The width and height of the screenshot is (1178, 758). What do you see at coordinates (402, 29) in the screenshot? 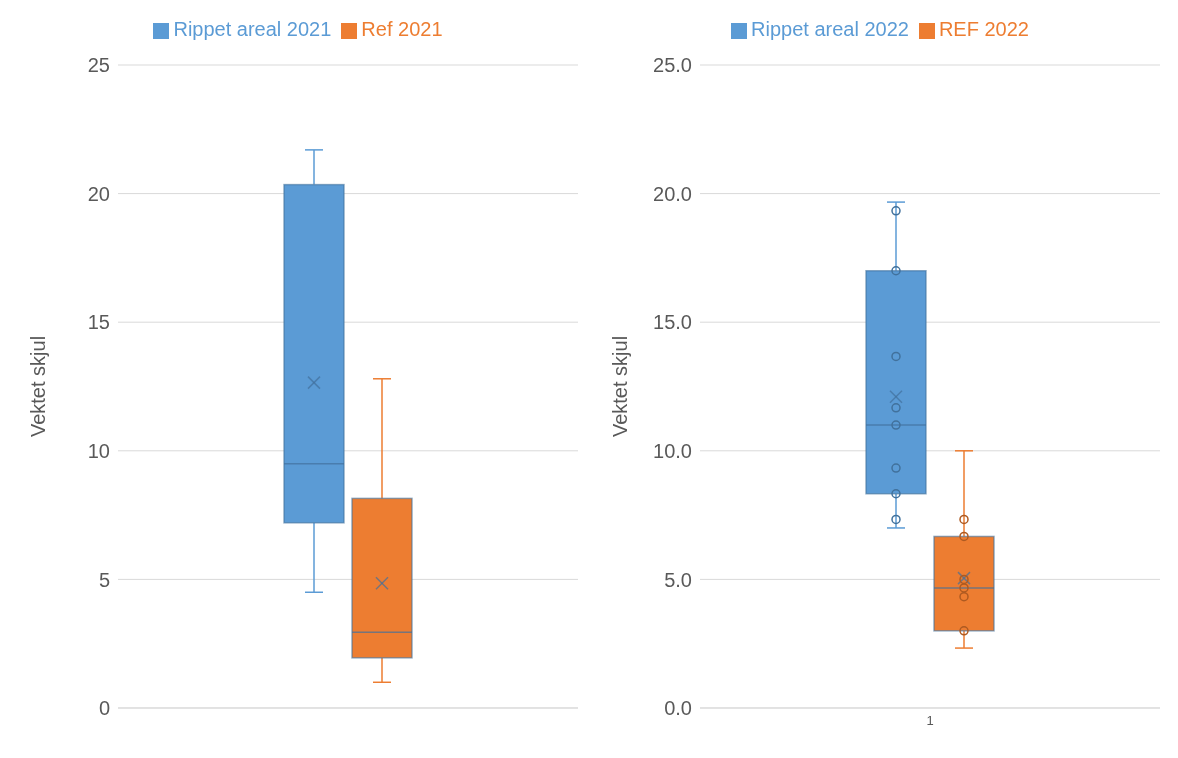
I see `legend-label: Ref 2021` at bounding box center [402, 29].